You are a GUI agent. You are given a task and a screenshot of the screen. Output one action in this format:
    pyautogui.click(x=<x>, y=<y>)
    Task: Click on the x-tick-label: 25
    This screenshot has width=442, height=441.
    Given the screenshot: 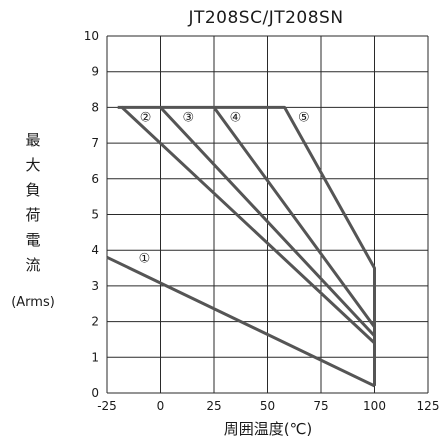 What is the action you would take?
    pyautogui.click(x=213, y=406)
    